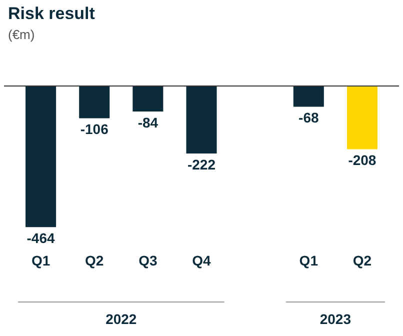  What do you see at coordinates (148, 122) in the screenshot?
I see `data-label: -84` at bounding box center [148, 122].